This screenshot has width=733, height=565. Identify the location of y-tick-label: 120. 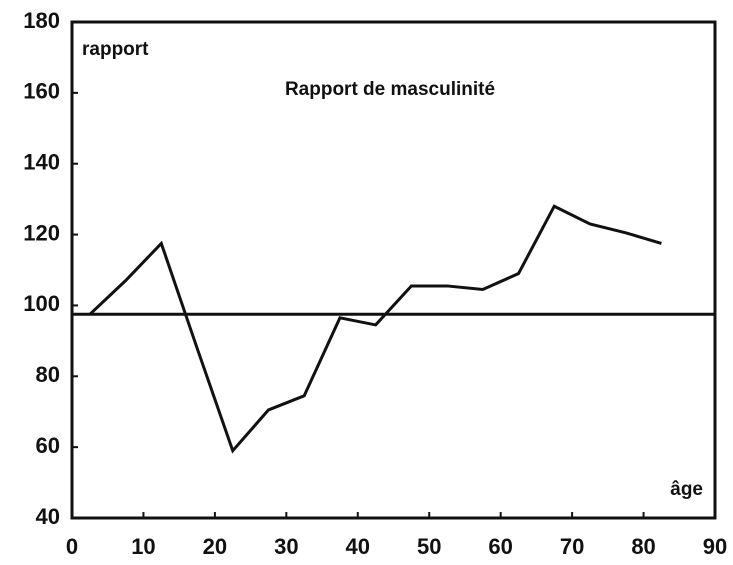
(41, 232).